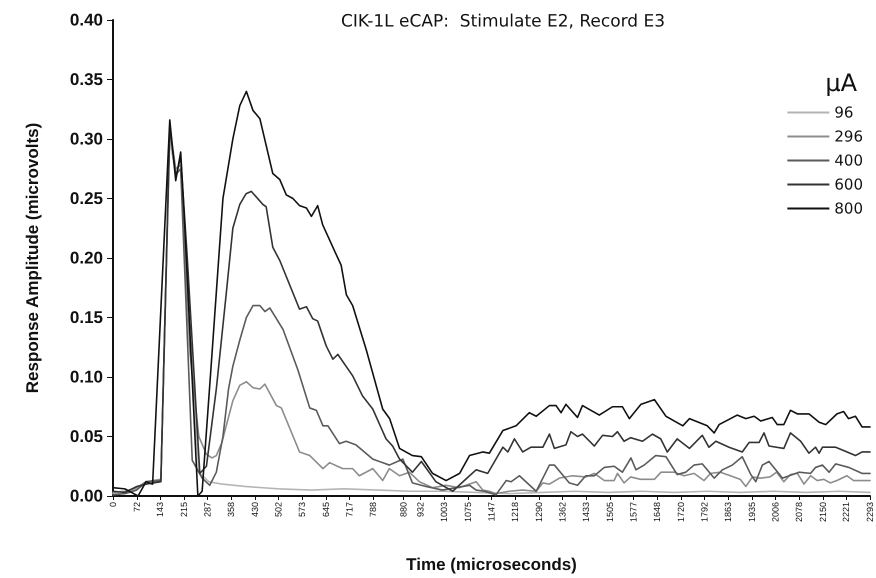  Describe the element at coordinates (823, 512) in the screenshot. I see `x-tick-label: 2150` at that location.